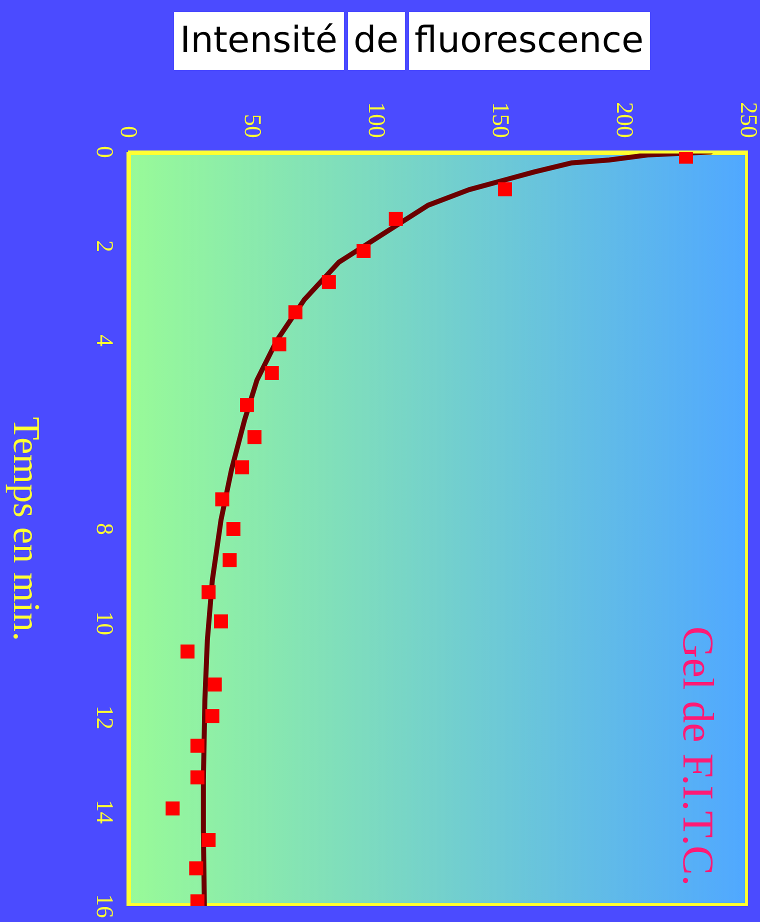  Describe the element at coordinates (698, 756) in the screenshot. I see `annotation: Gel de F.I.T.C.` at that location.